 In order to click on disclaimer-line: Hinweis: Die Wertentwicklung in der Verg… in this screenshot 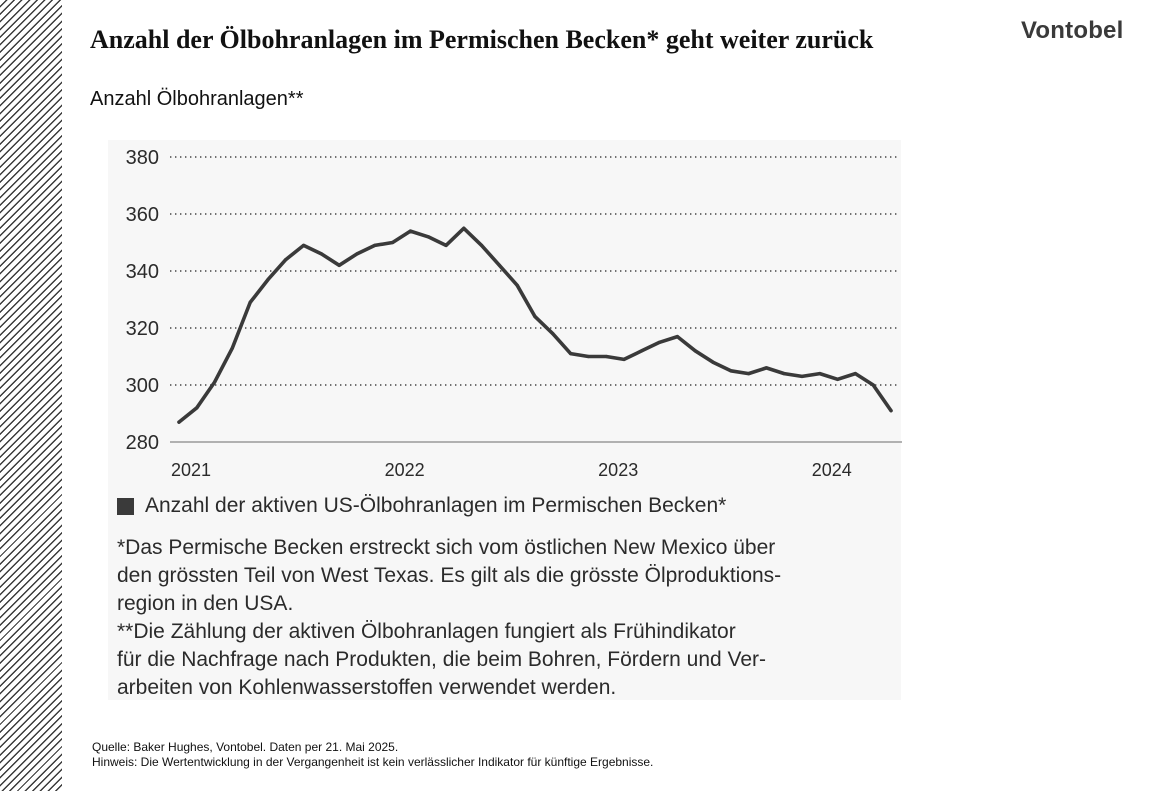, I will do `click(373, 762)`.